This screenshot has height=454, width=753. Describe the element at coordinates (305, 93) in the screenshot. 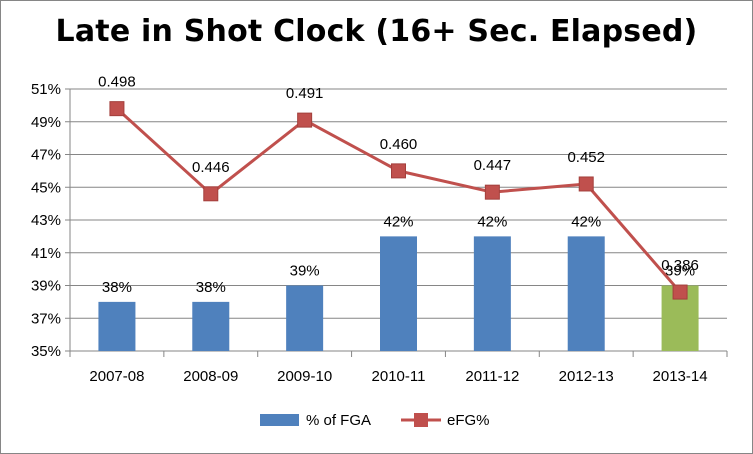

I see `efg-data-label: 0.491` at that location.